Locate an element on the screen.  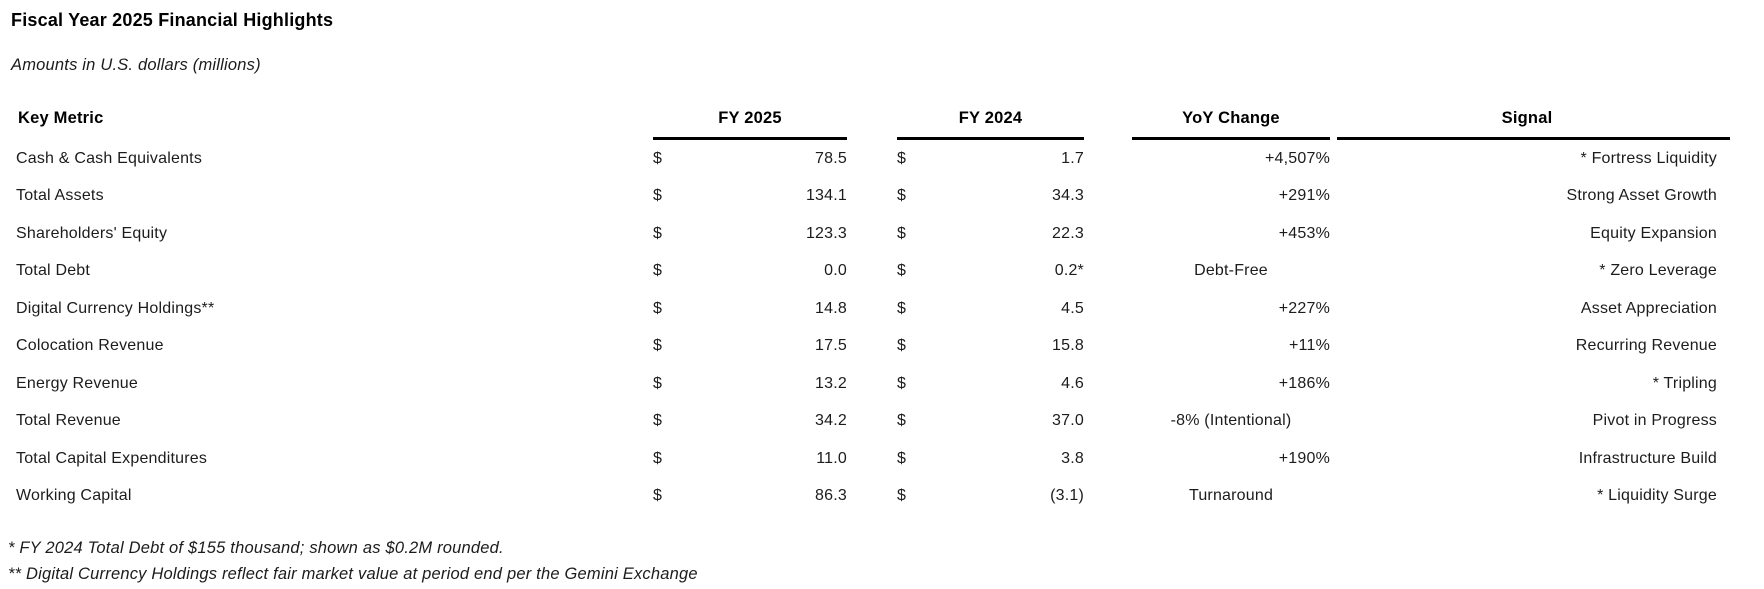
fy2025-value: 11.0 is located at coordinates (831, 458).